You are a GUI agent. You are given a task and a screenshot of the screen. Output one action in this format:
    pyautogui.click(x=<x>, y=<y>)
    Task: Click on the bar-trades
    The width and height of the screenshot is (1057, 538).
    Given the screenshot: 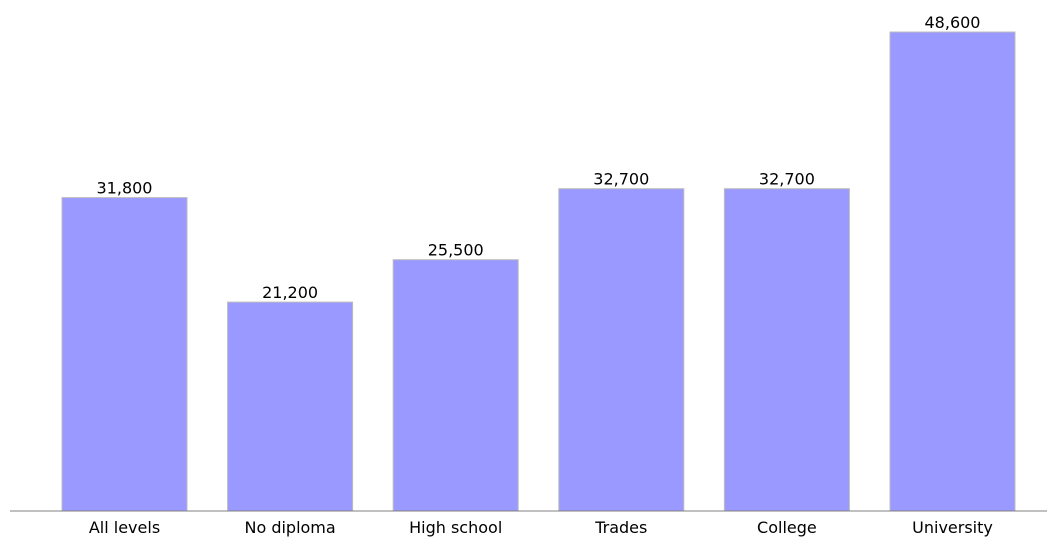 What is the action you would take?
    pyautogui.click(x=621, y=350)
    